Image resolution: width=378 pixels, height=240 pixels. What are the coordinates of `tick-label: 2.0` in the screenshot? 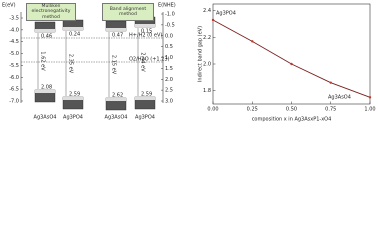 It's located at (169, 80).